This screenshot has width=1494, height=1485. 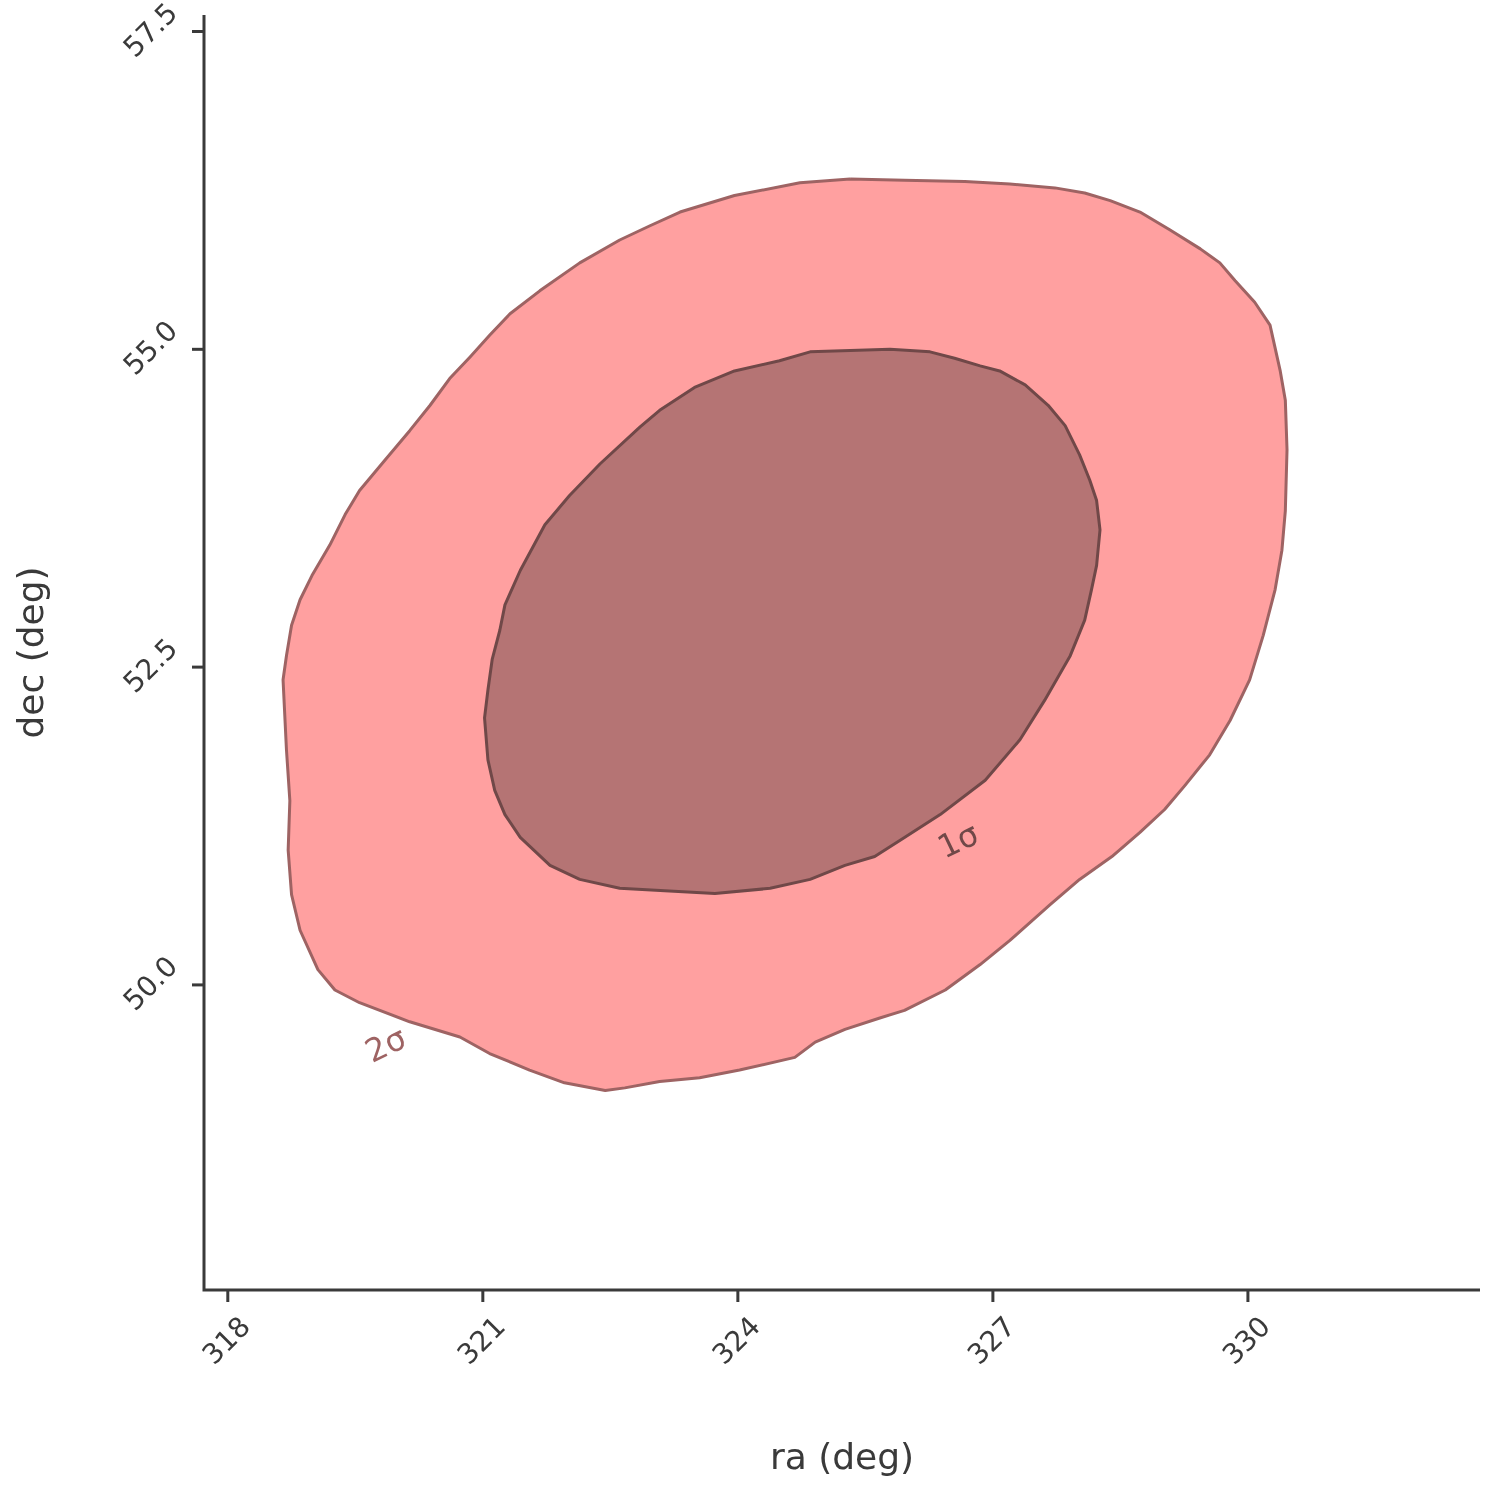 What do you see at coordinates (226, 1340) in the screenshot?
I see `x-tick-label: 318` at bounding box center [226, 1340].